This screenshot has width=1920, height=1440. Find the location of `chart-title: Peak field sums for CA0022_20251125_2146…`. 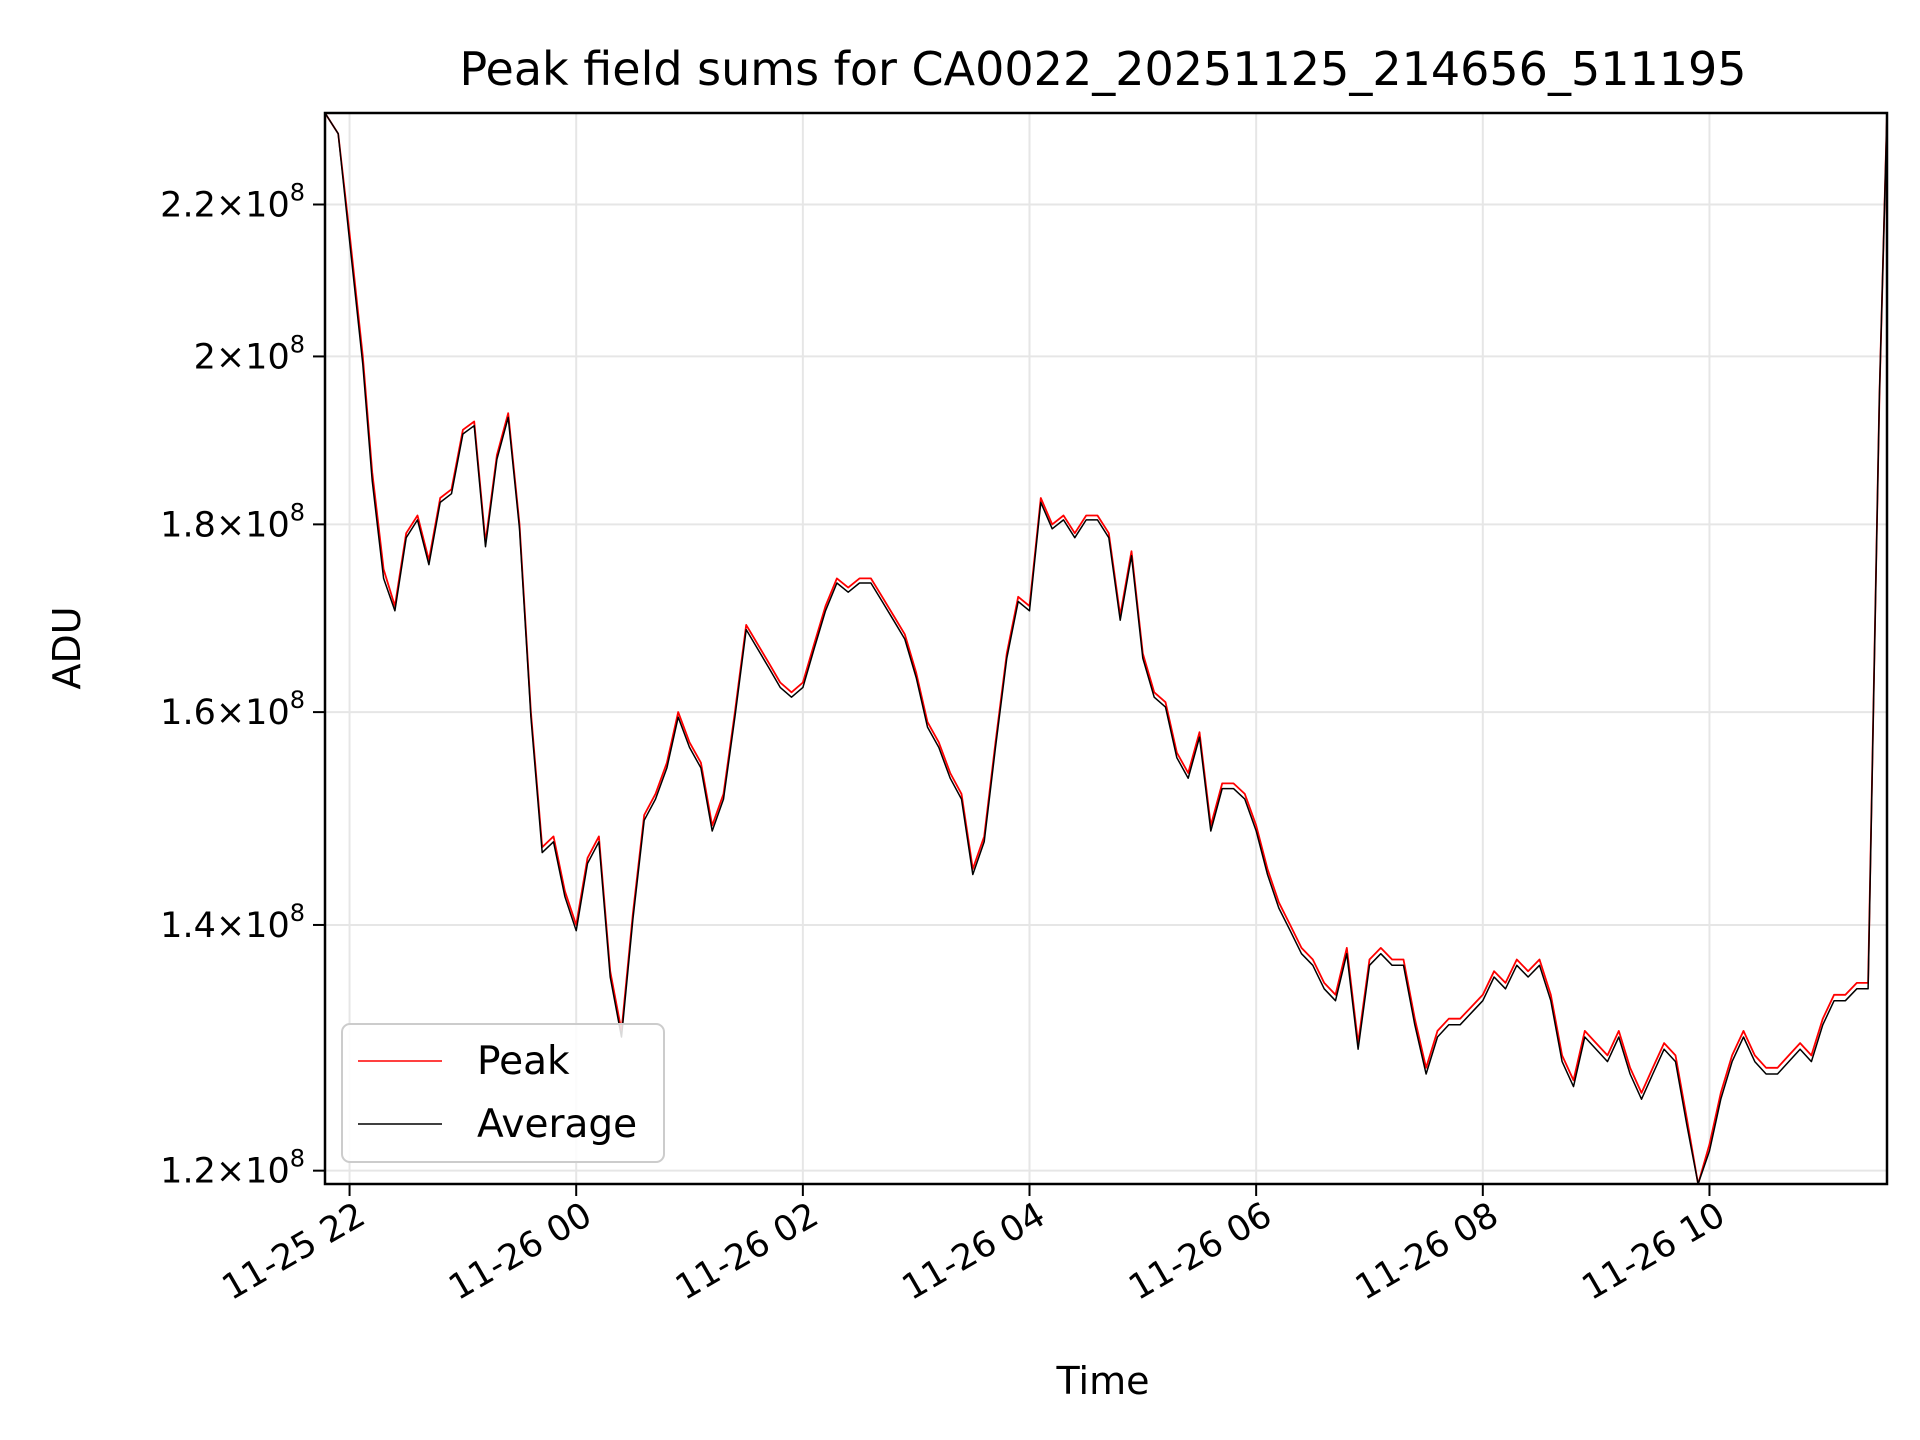

chart-title: Peak field sums for CA0022_20251125_2146… is located at coordinates (1102, 69).